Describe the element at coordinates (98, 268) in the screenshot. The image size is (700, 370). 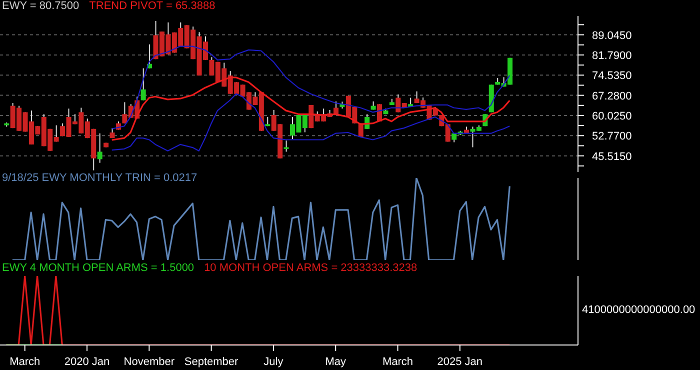
I see `text: EWY 4 MONTH OPEN ARMS = 1.5000` at that location.